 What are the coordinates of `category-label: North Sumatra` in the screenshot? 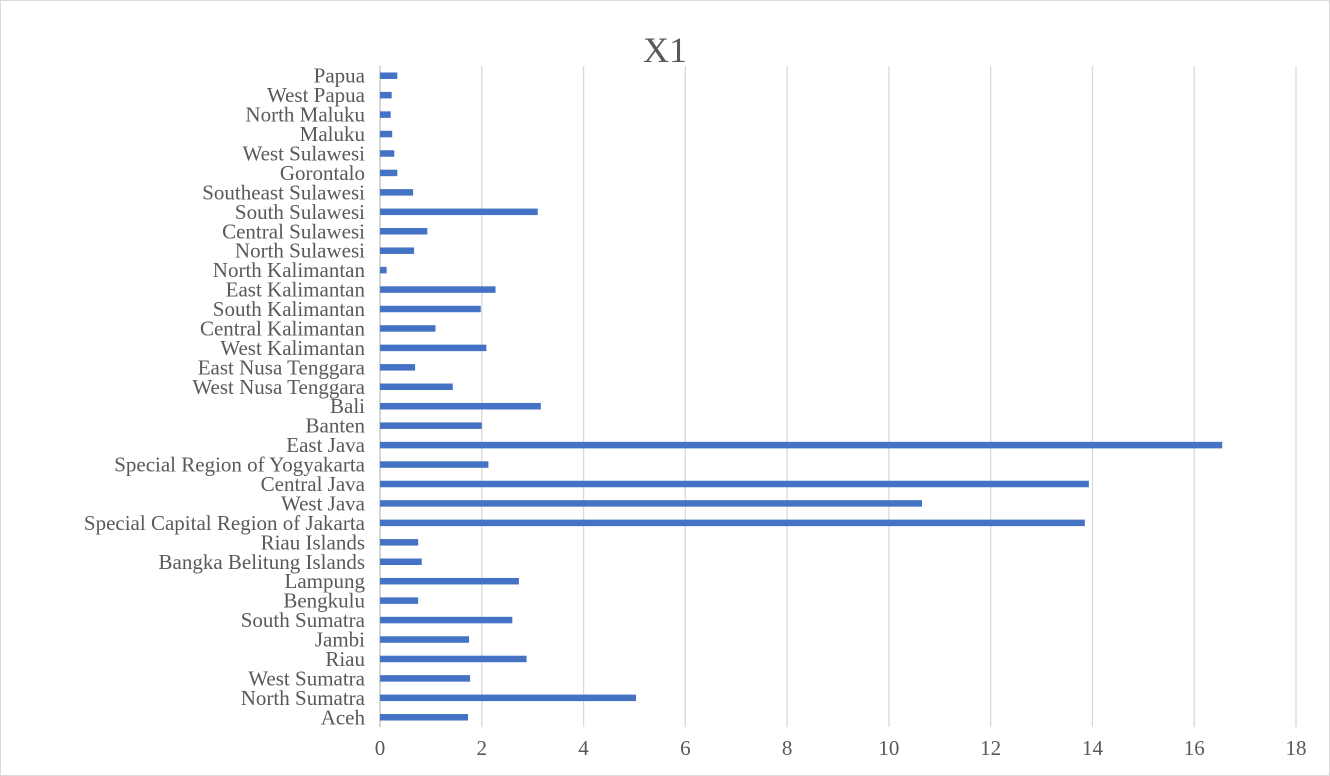 It's located at (303, 698).